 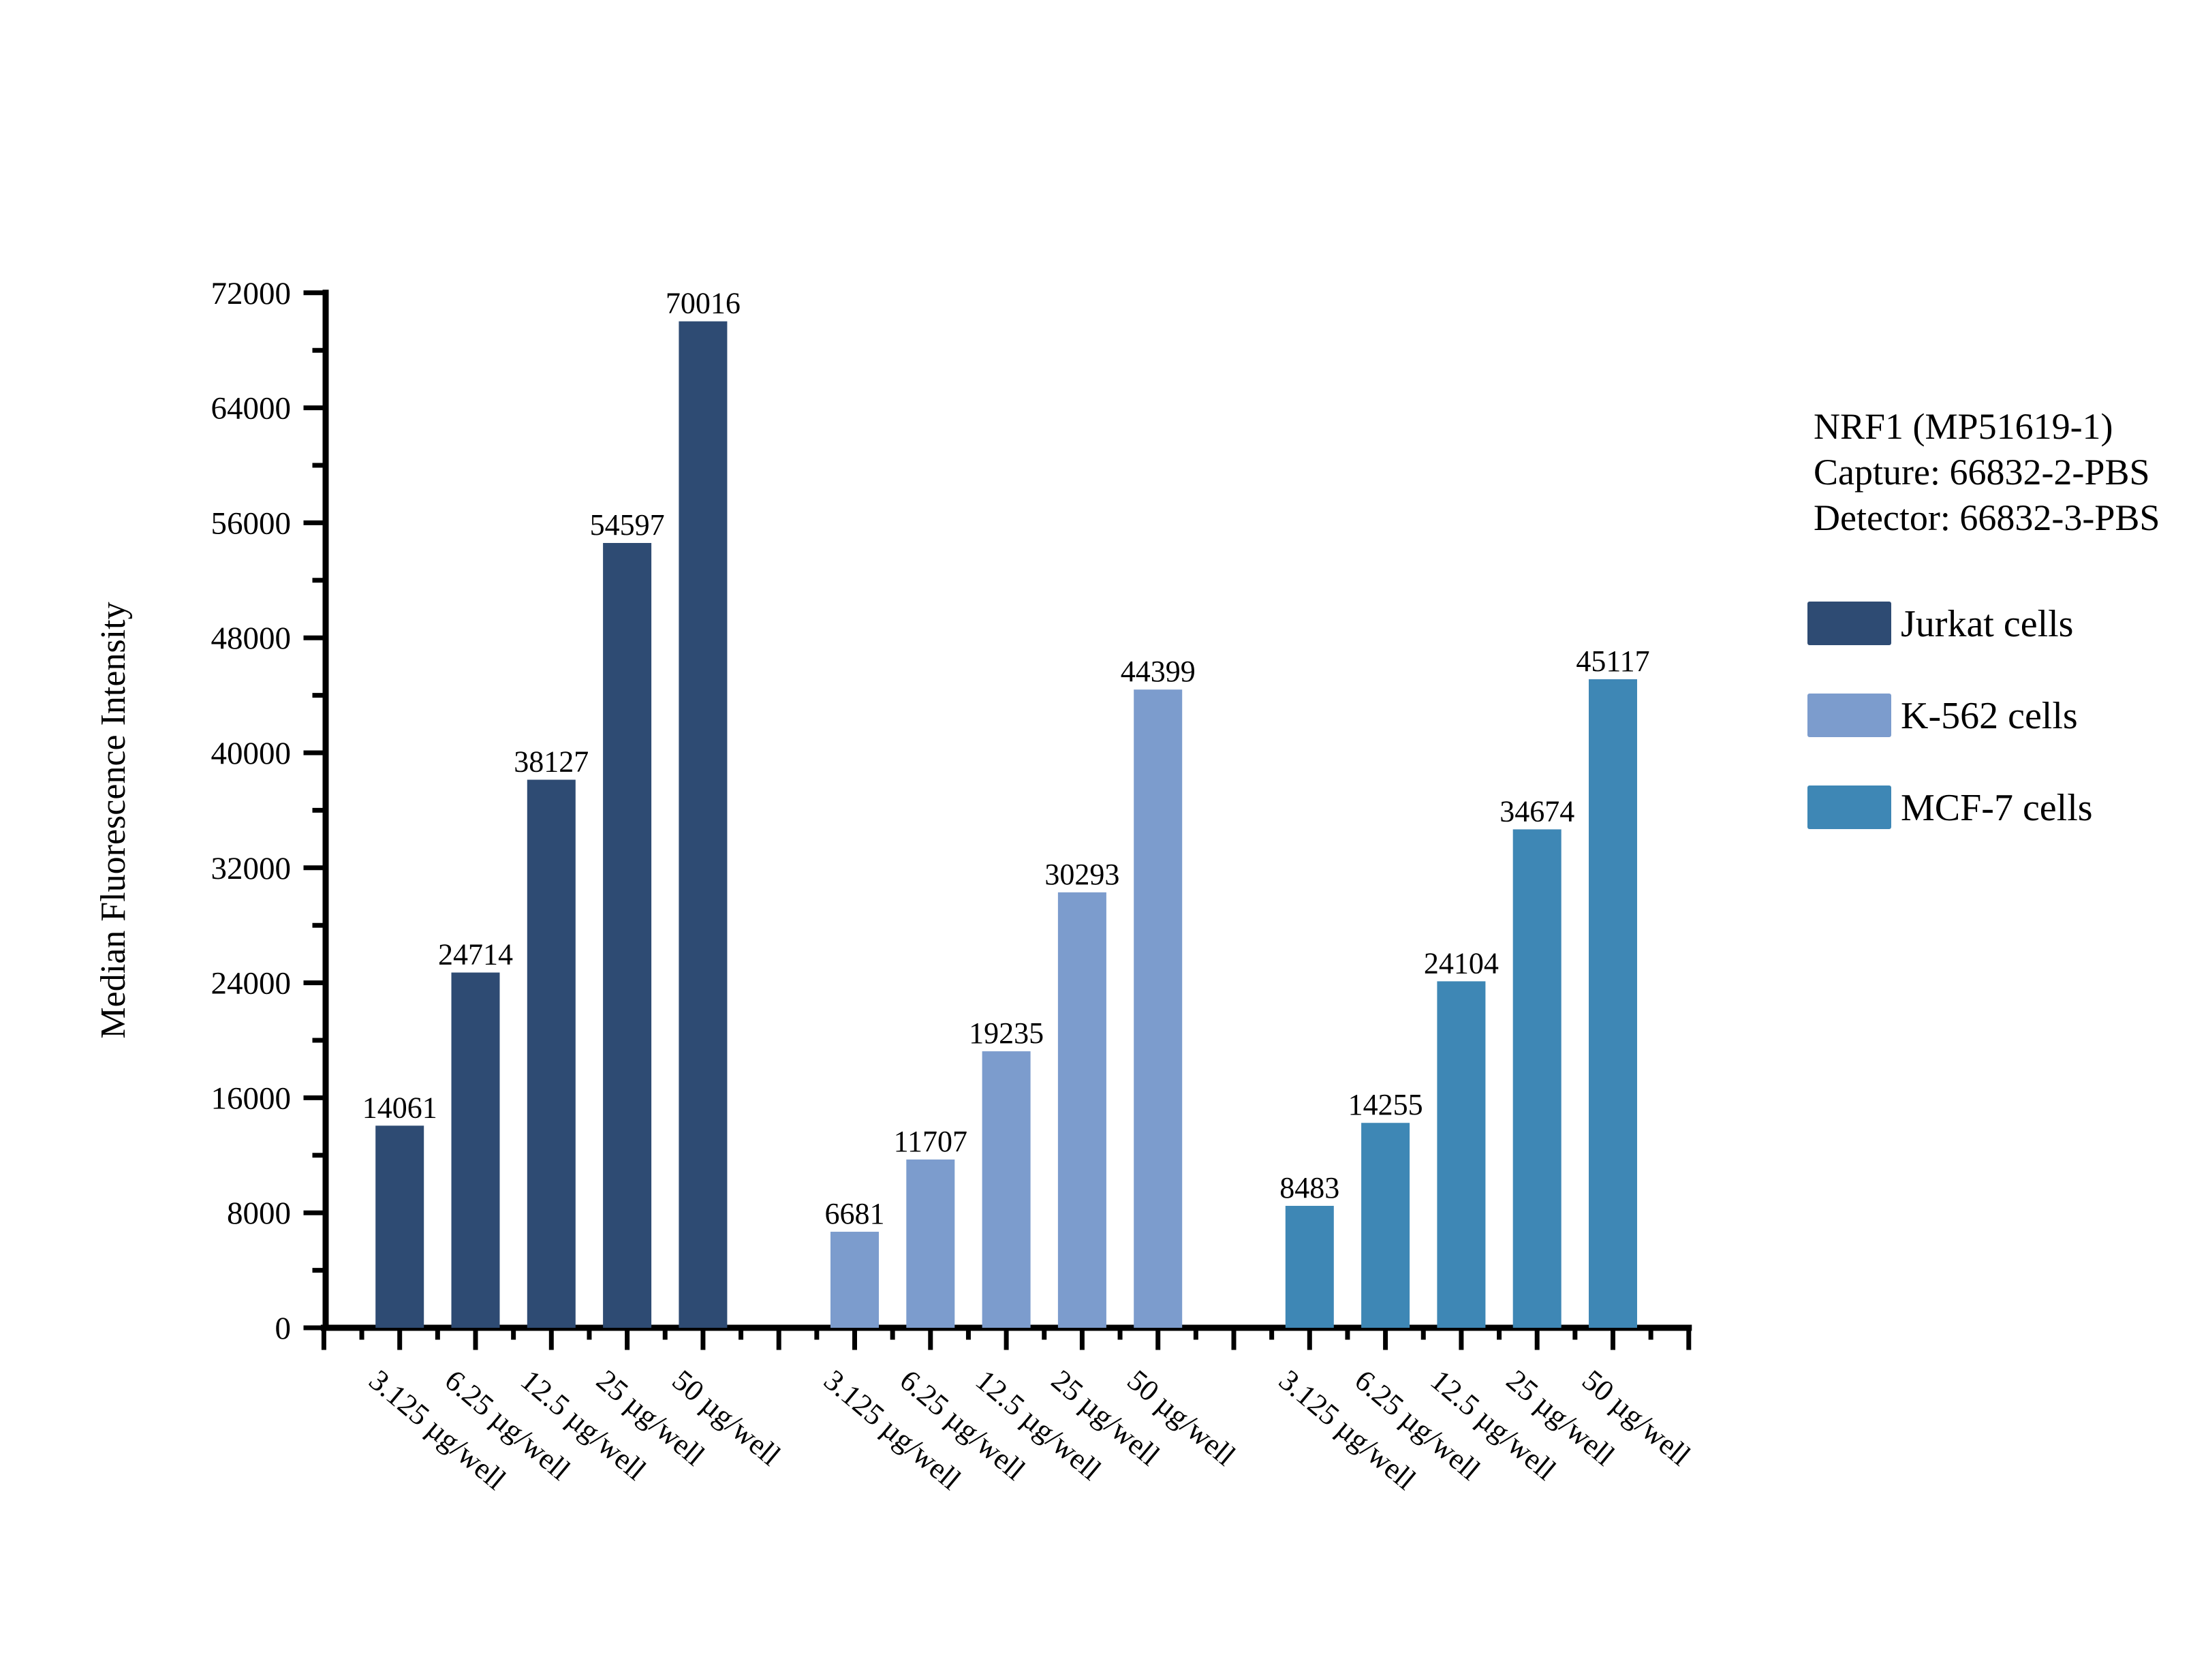 What do you see at coordinates (251, 293) in the screenshot?
I see `y-tick-label: 72000` at bounding box center [251, 293].